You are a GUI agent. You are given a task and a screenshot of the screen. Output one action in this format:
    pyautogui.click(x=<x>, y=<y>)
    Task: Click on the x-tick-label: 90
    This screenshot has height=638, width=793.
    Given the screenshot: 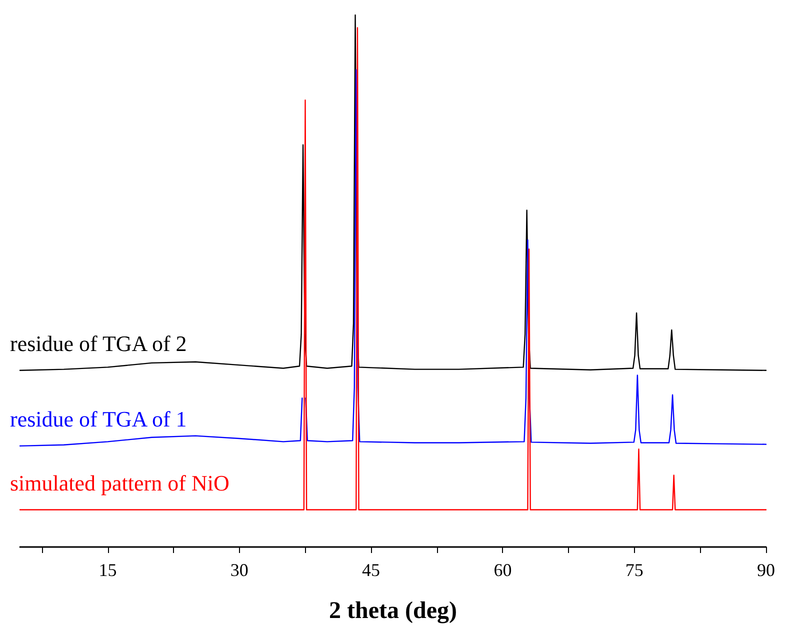 What is the action you would take?
    pyautogui.click(x=766, y=570)
    